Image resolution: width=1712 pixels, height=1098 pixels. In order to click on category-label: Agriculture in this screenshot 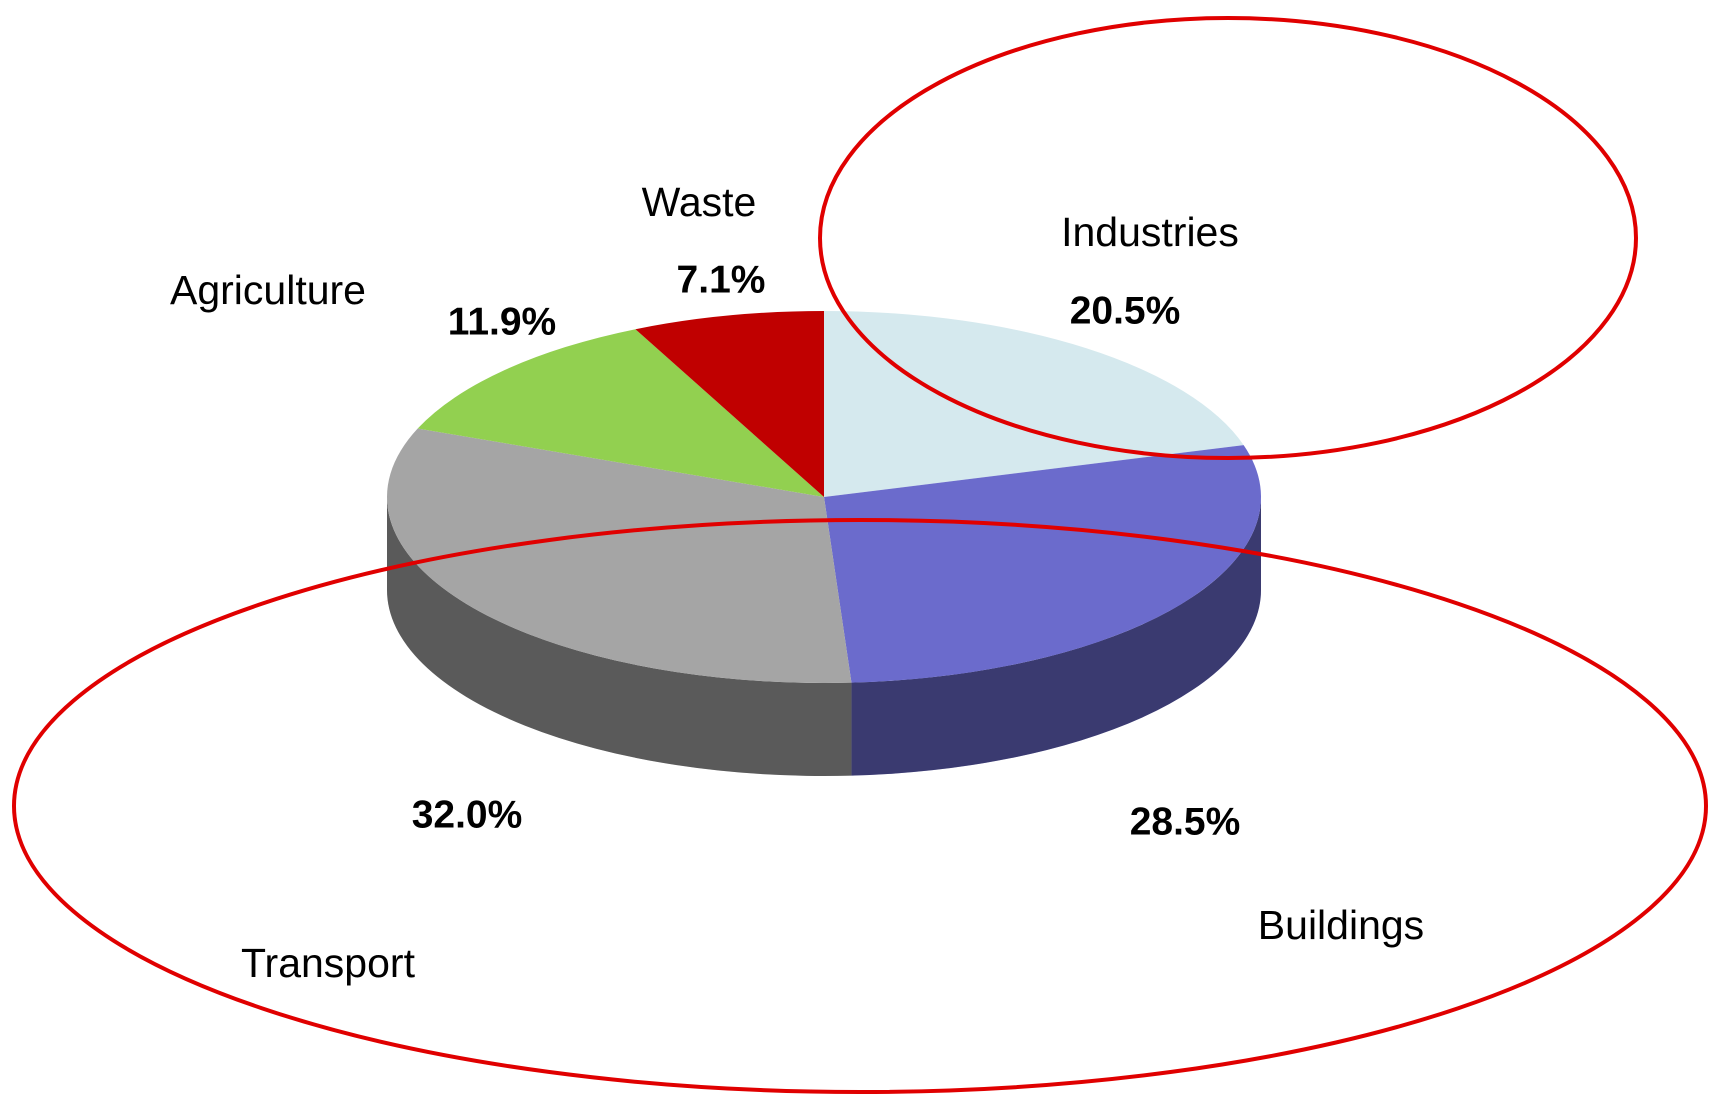, I will do `click(268, 290)`.